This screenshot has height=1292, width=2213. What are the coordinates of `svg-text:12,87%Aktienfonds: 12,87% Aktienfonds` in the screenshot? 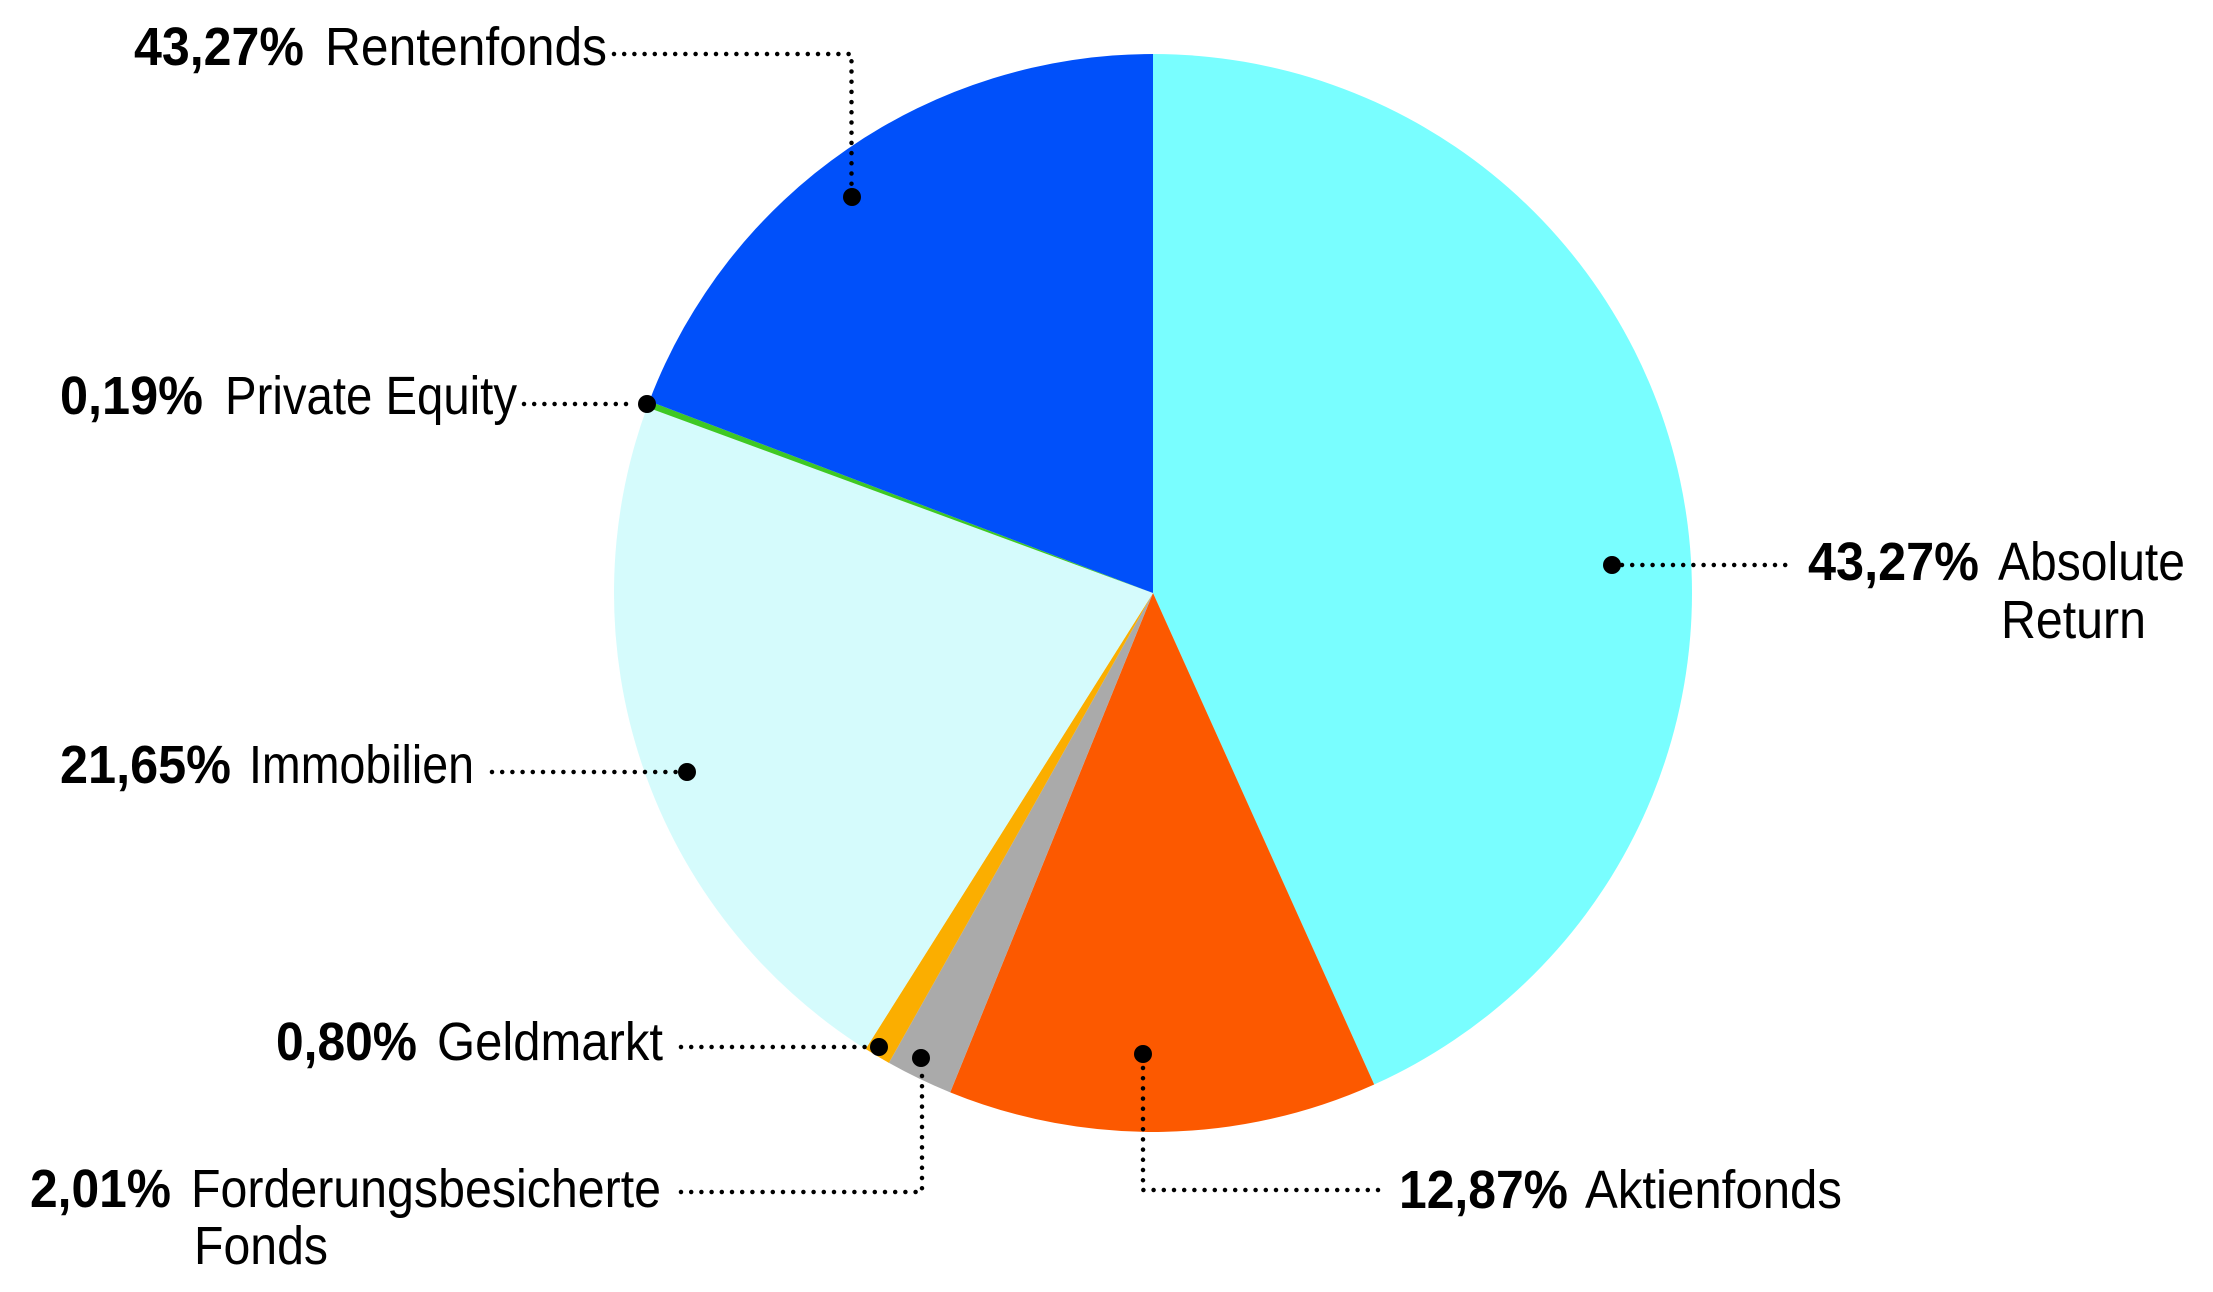 It's located at (1620, 1190).